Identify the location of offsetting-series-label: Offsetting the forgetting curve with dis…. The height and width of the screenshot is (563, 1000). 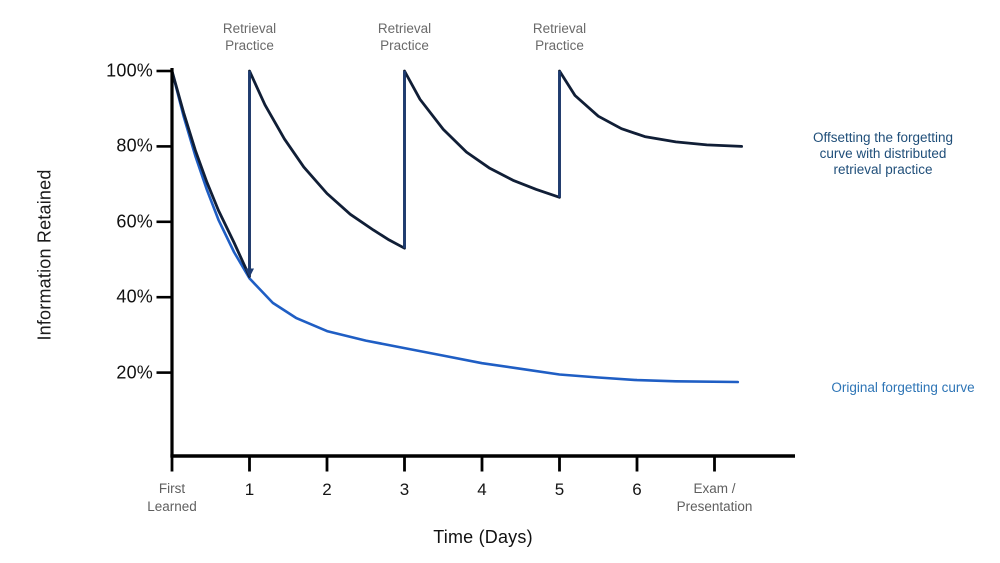
(883, 153).